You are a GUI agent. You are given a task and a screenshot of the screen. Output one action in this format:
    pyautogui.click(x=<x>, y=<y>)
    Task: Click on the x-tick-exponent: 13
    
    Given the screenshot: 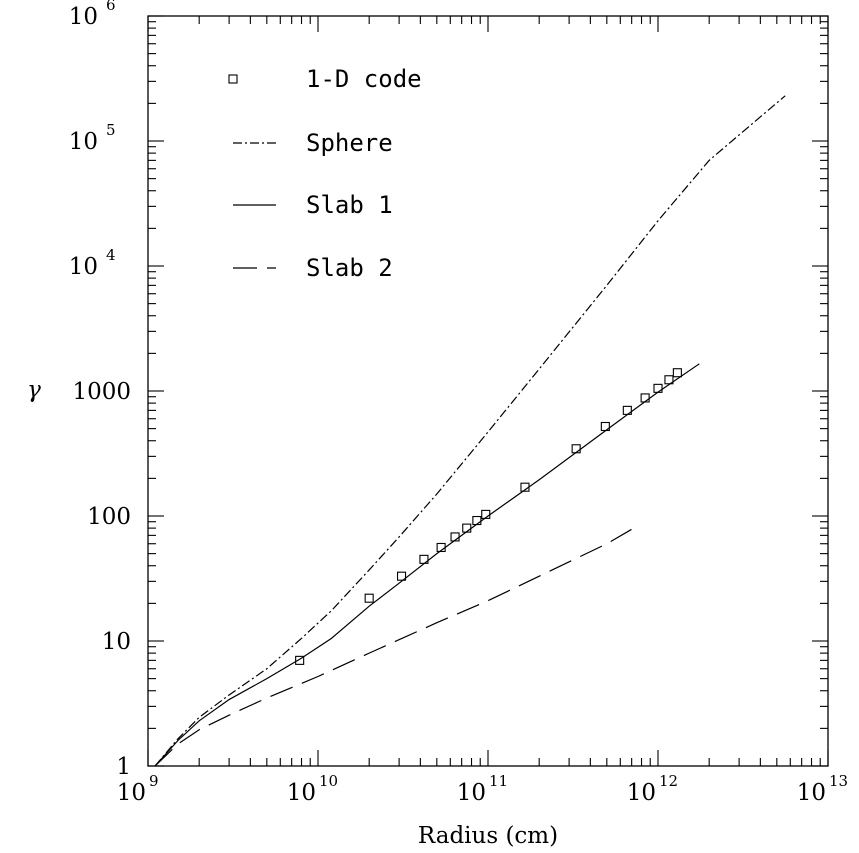 What is the action you would take?
    pyautogui.click(x=838, y=781)
    